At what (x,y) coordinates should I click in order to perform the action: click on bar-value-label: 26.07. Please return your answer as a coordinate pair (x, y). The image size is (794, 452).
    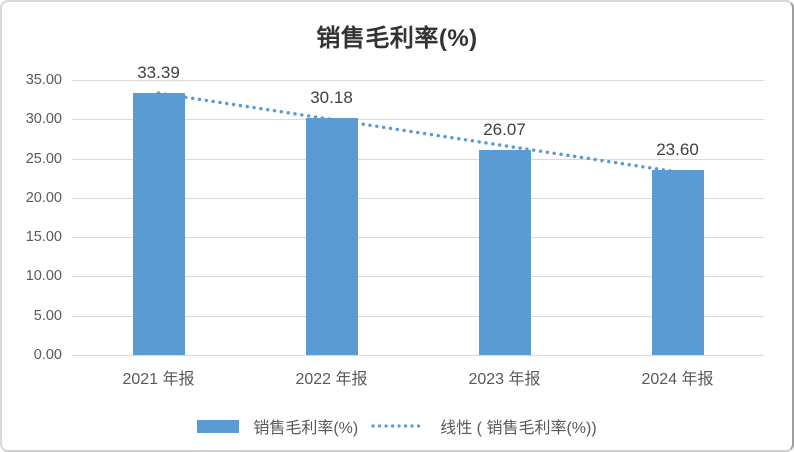
    Looking at the image, I should click on (504, 130).